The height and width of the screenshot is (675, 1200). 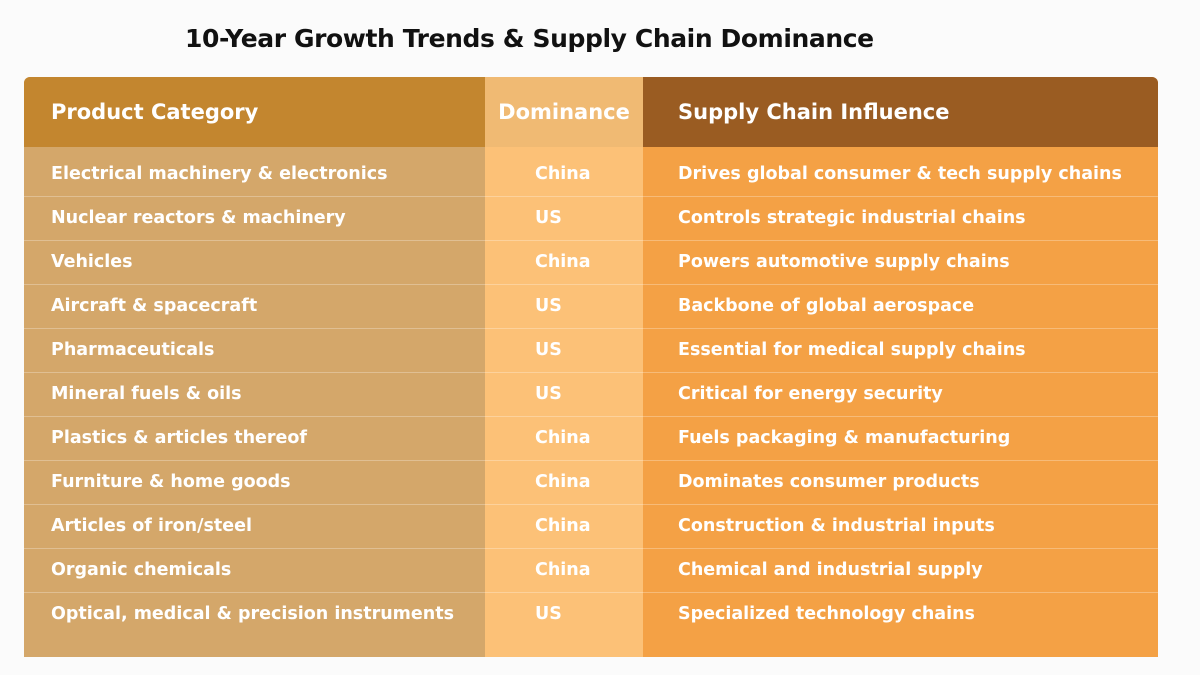 I want to click on supply-chain-influence-cell: Chemical and industrial supply, so click(x=830, y=570).